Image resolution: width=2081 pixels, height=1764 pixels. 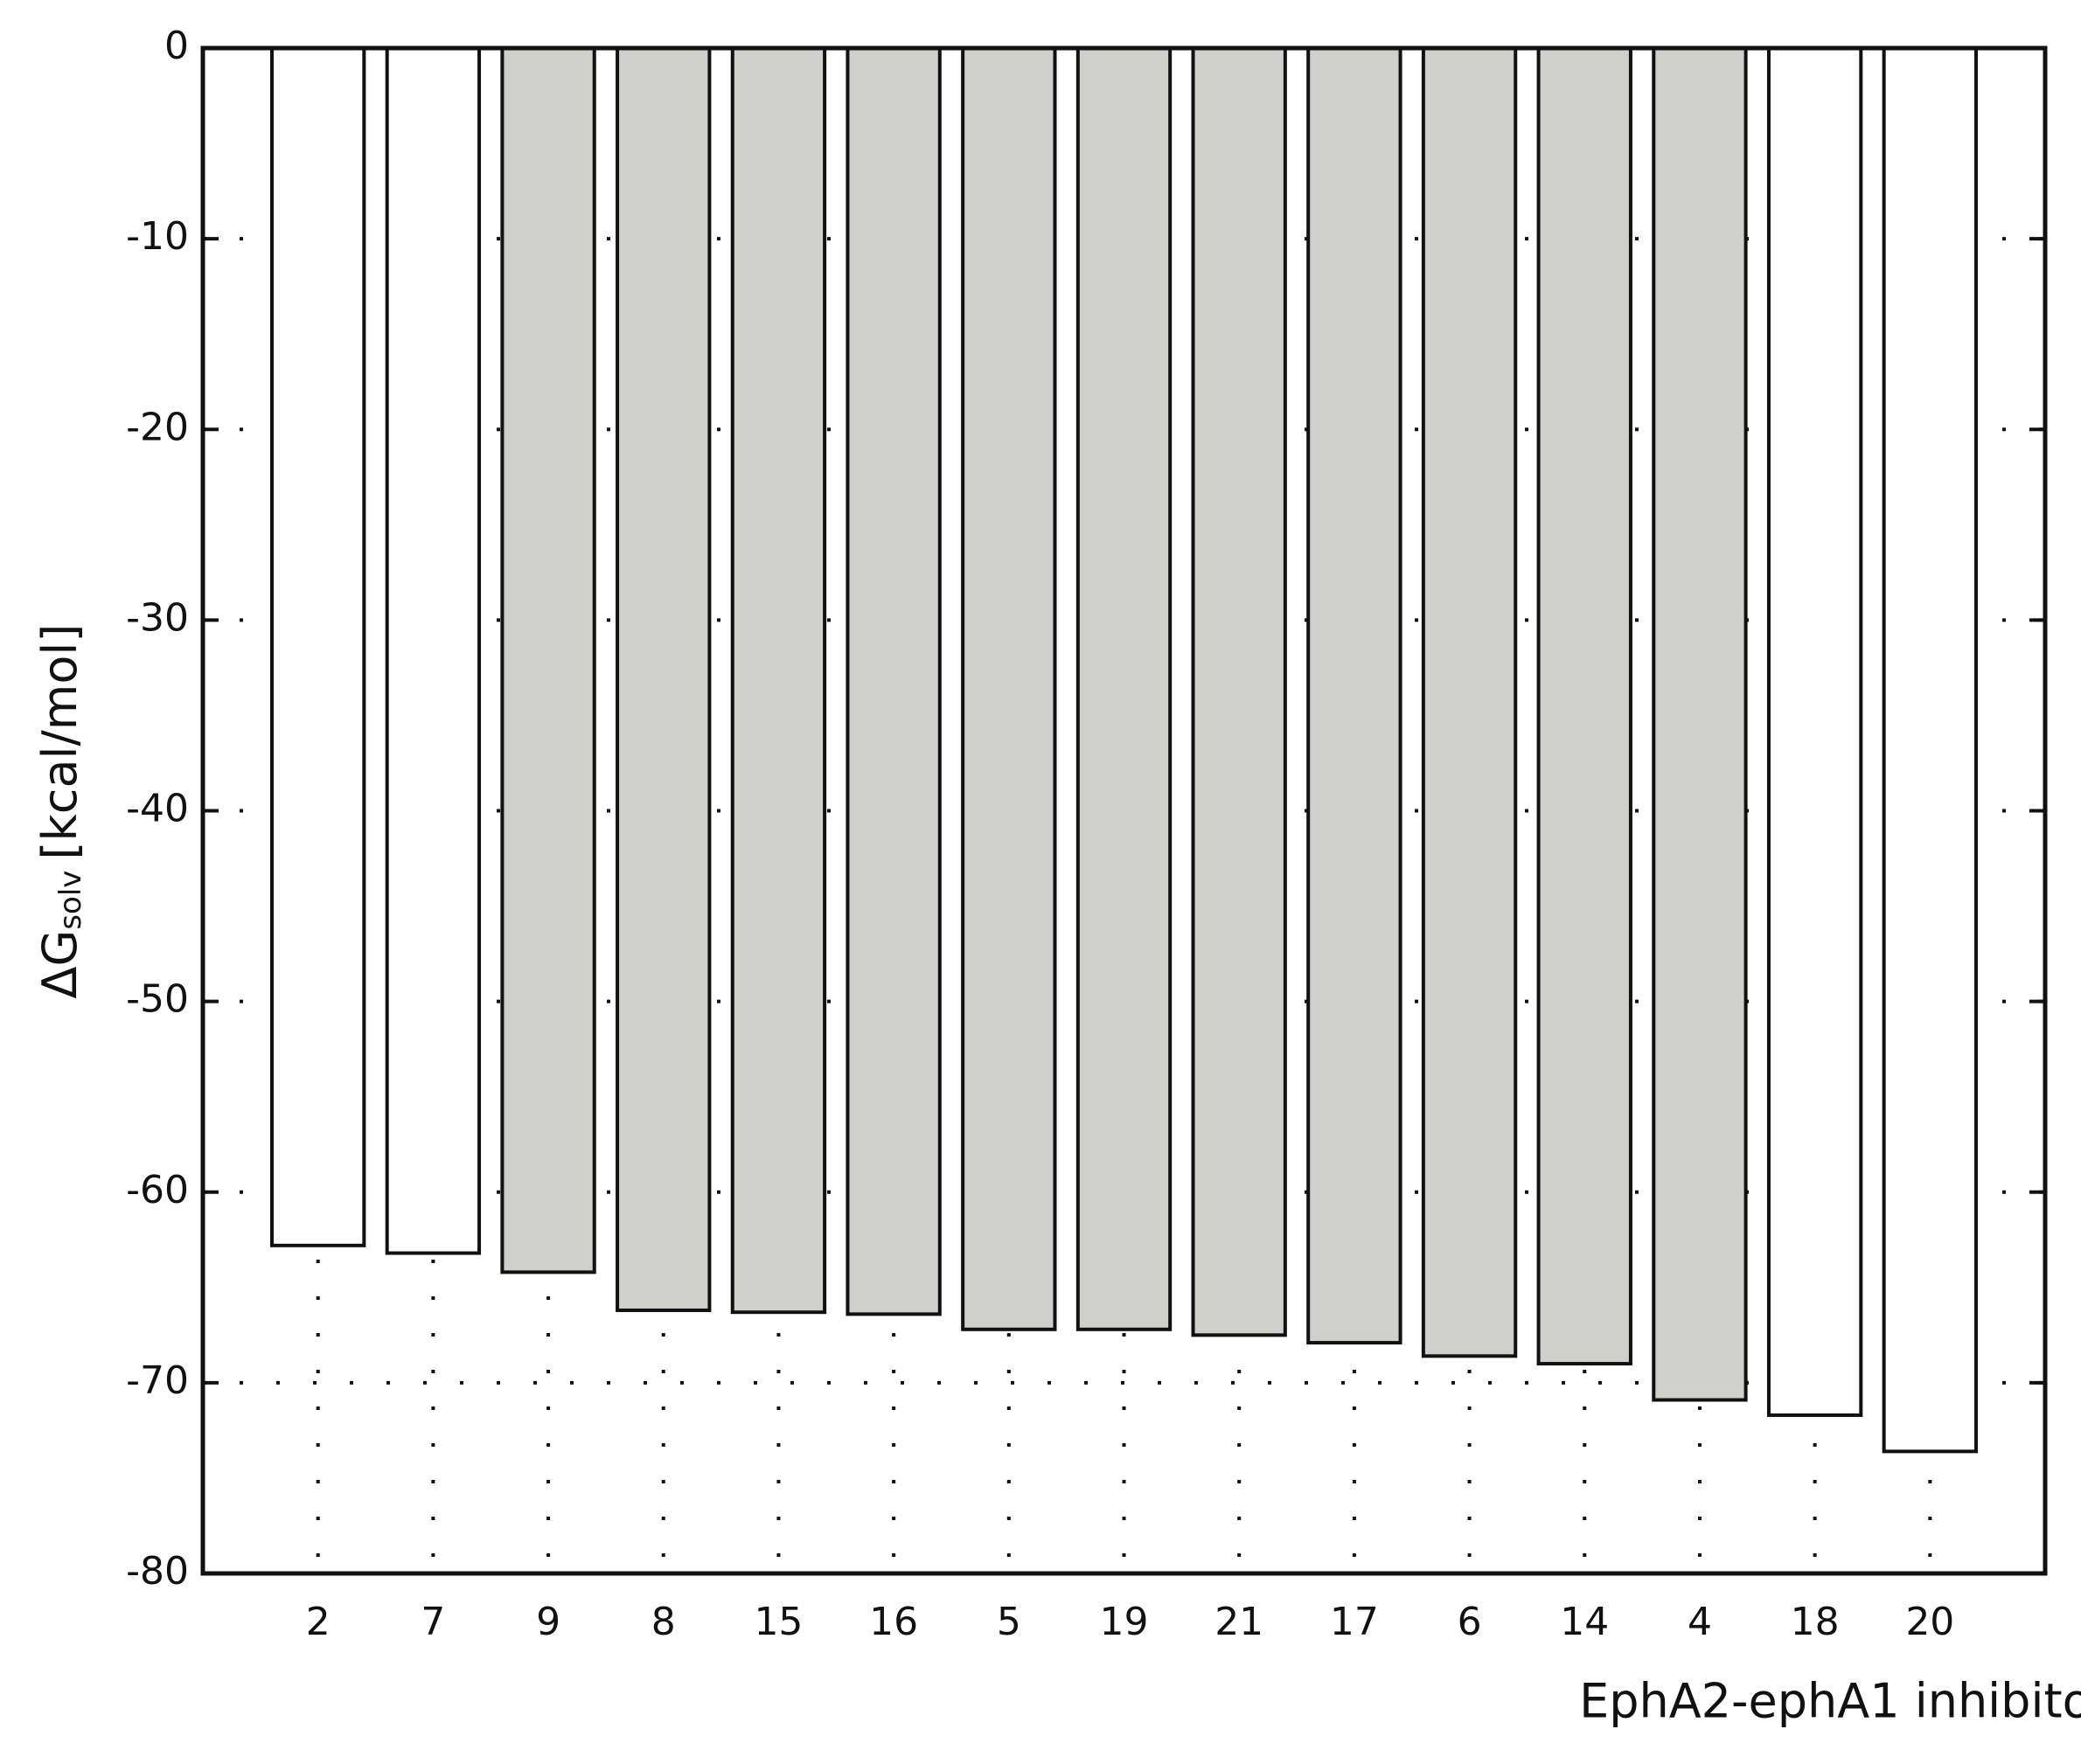 What do you see at coordinates (548, 1622) in the screenshot?
I see `x-tick-label: 9` at bounding box center [548, 1622].